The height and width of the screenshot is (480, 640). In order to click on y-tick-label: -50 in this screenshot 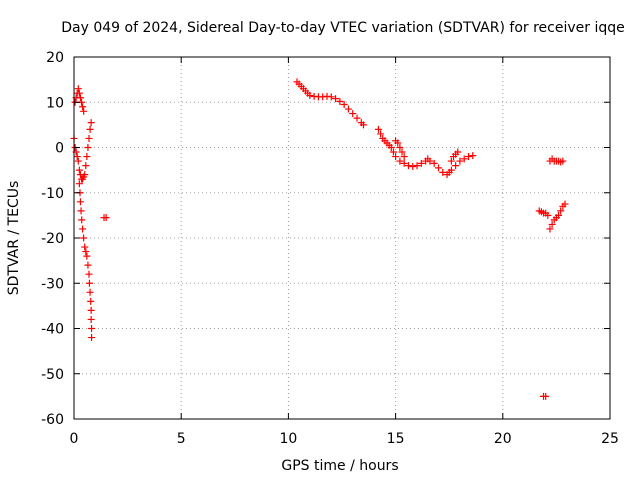, I will do `click(52, 375)`.